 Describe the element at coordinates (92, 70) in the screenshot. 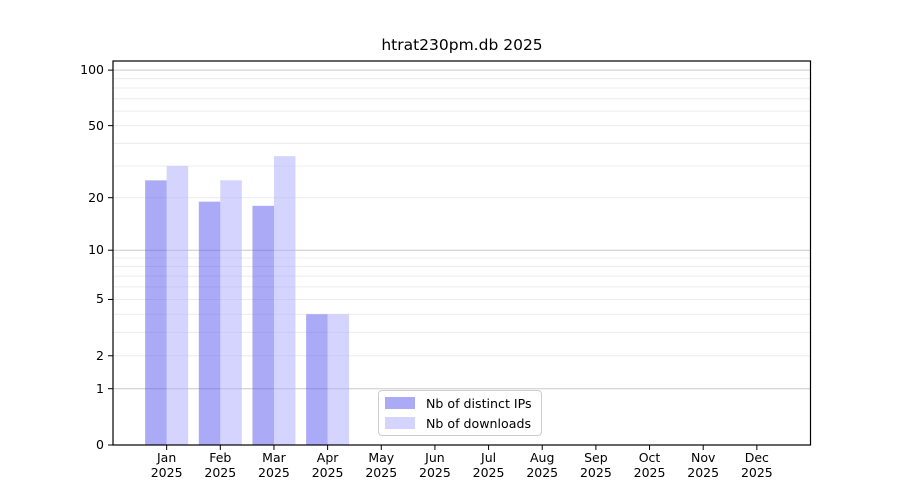

I see `y-tick-label-100: 100` at that location.